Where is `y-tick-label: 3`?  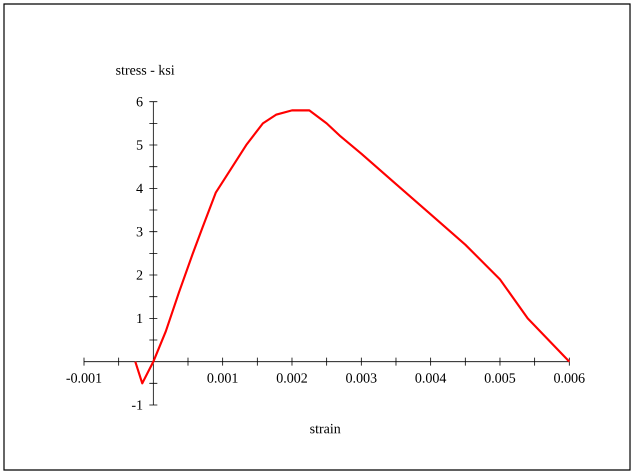
y-tick-label: 3 is located at coordinates (139, 231).